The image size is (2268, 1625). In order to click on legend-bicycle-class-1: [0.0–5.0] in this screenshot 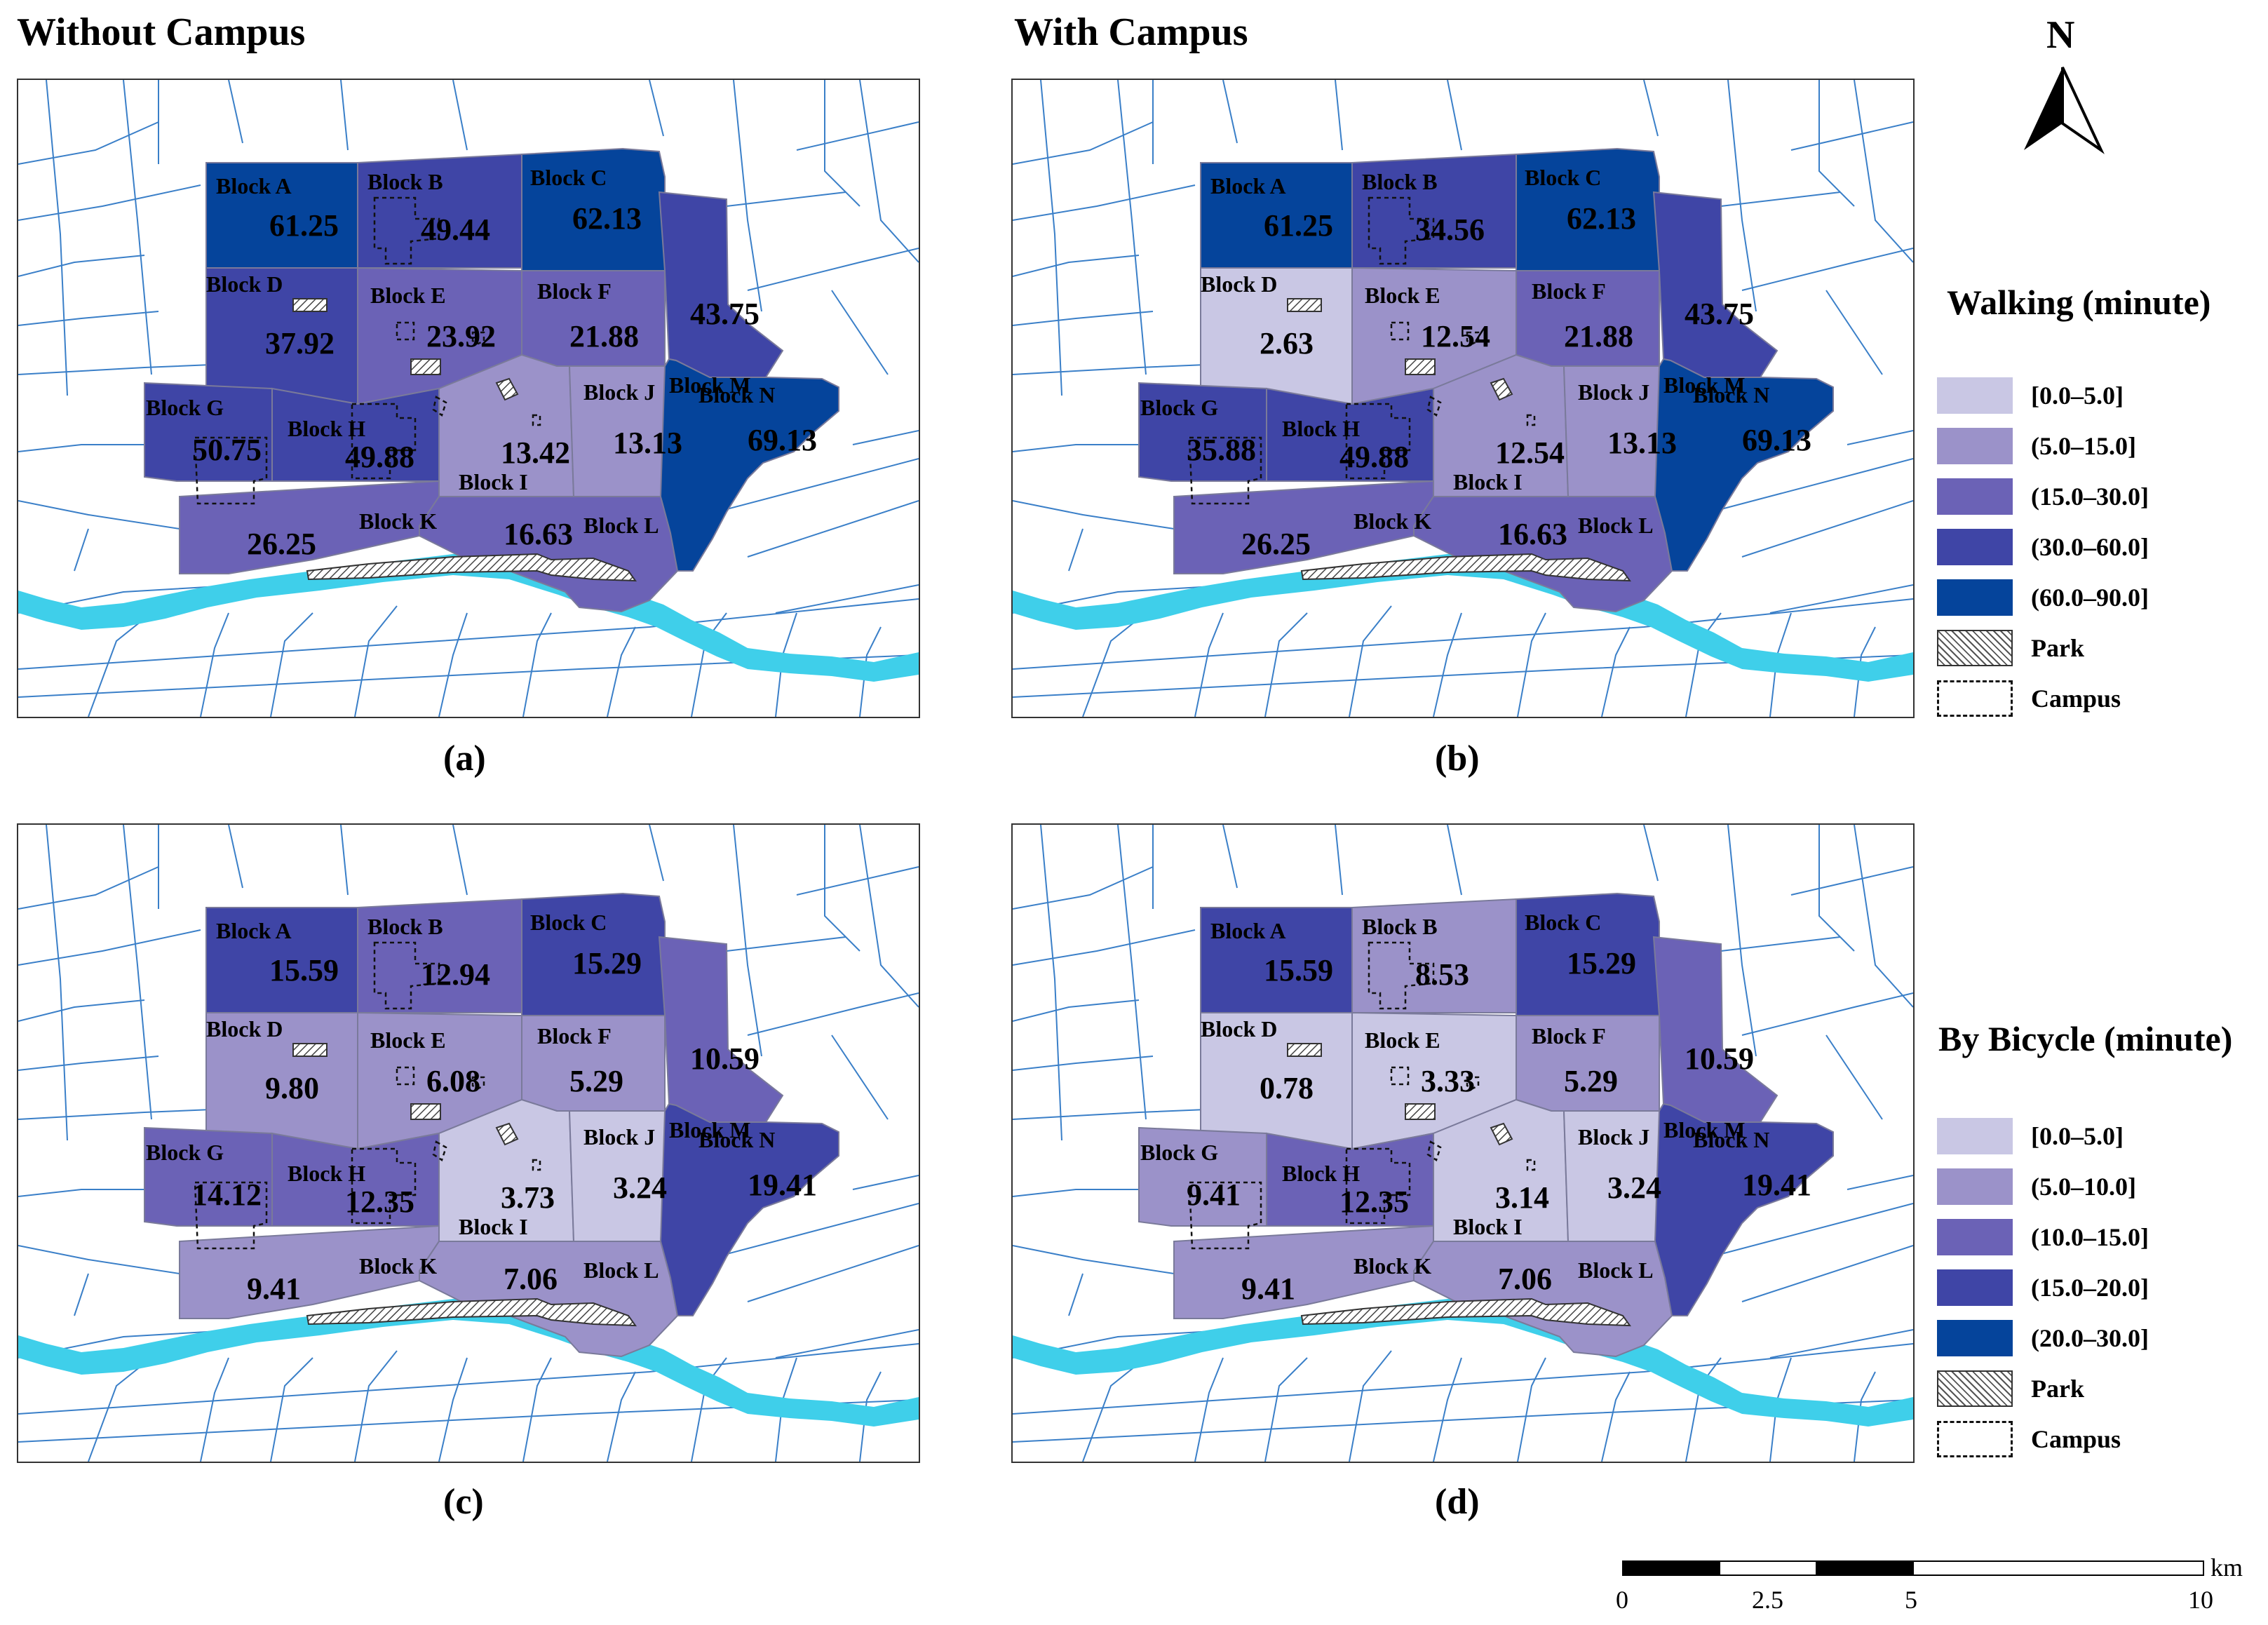, I will do `click(2030, 1136)`.